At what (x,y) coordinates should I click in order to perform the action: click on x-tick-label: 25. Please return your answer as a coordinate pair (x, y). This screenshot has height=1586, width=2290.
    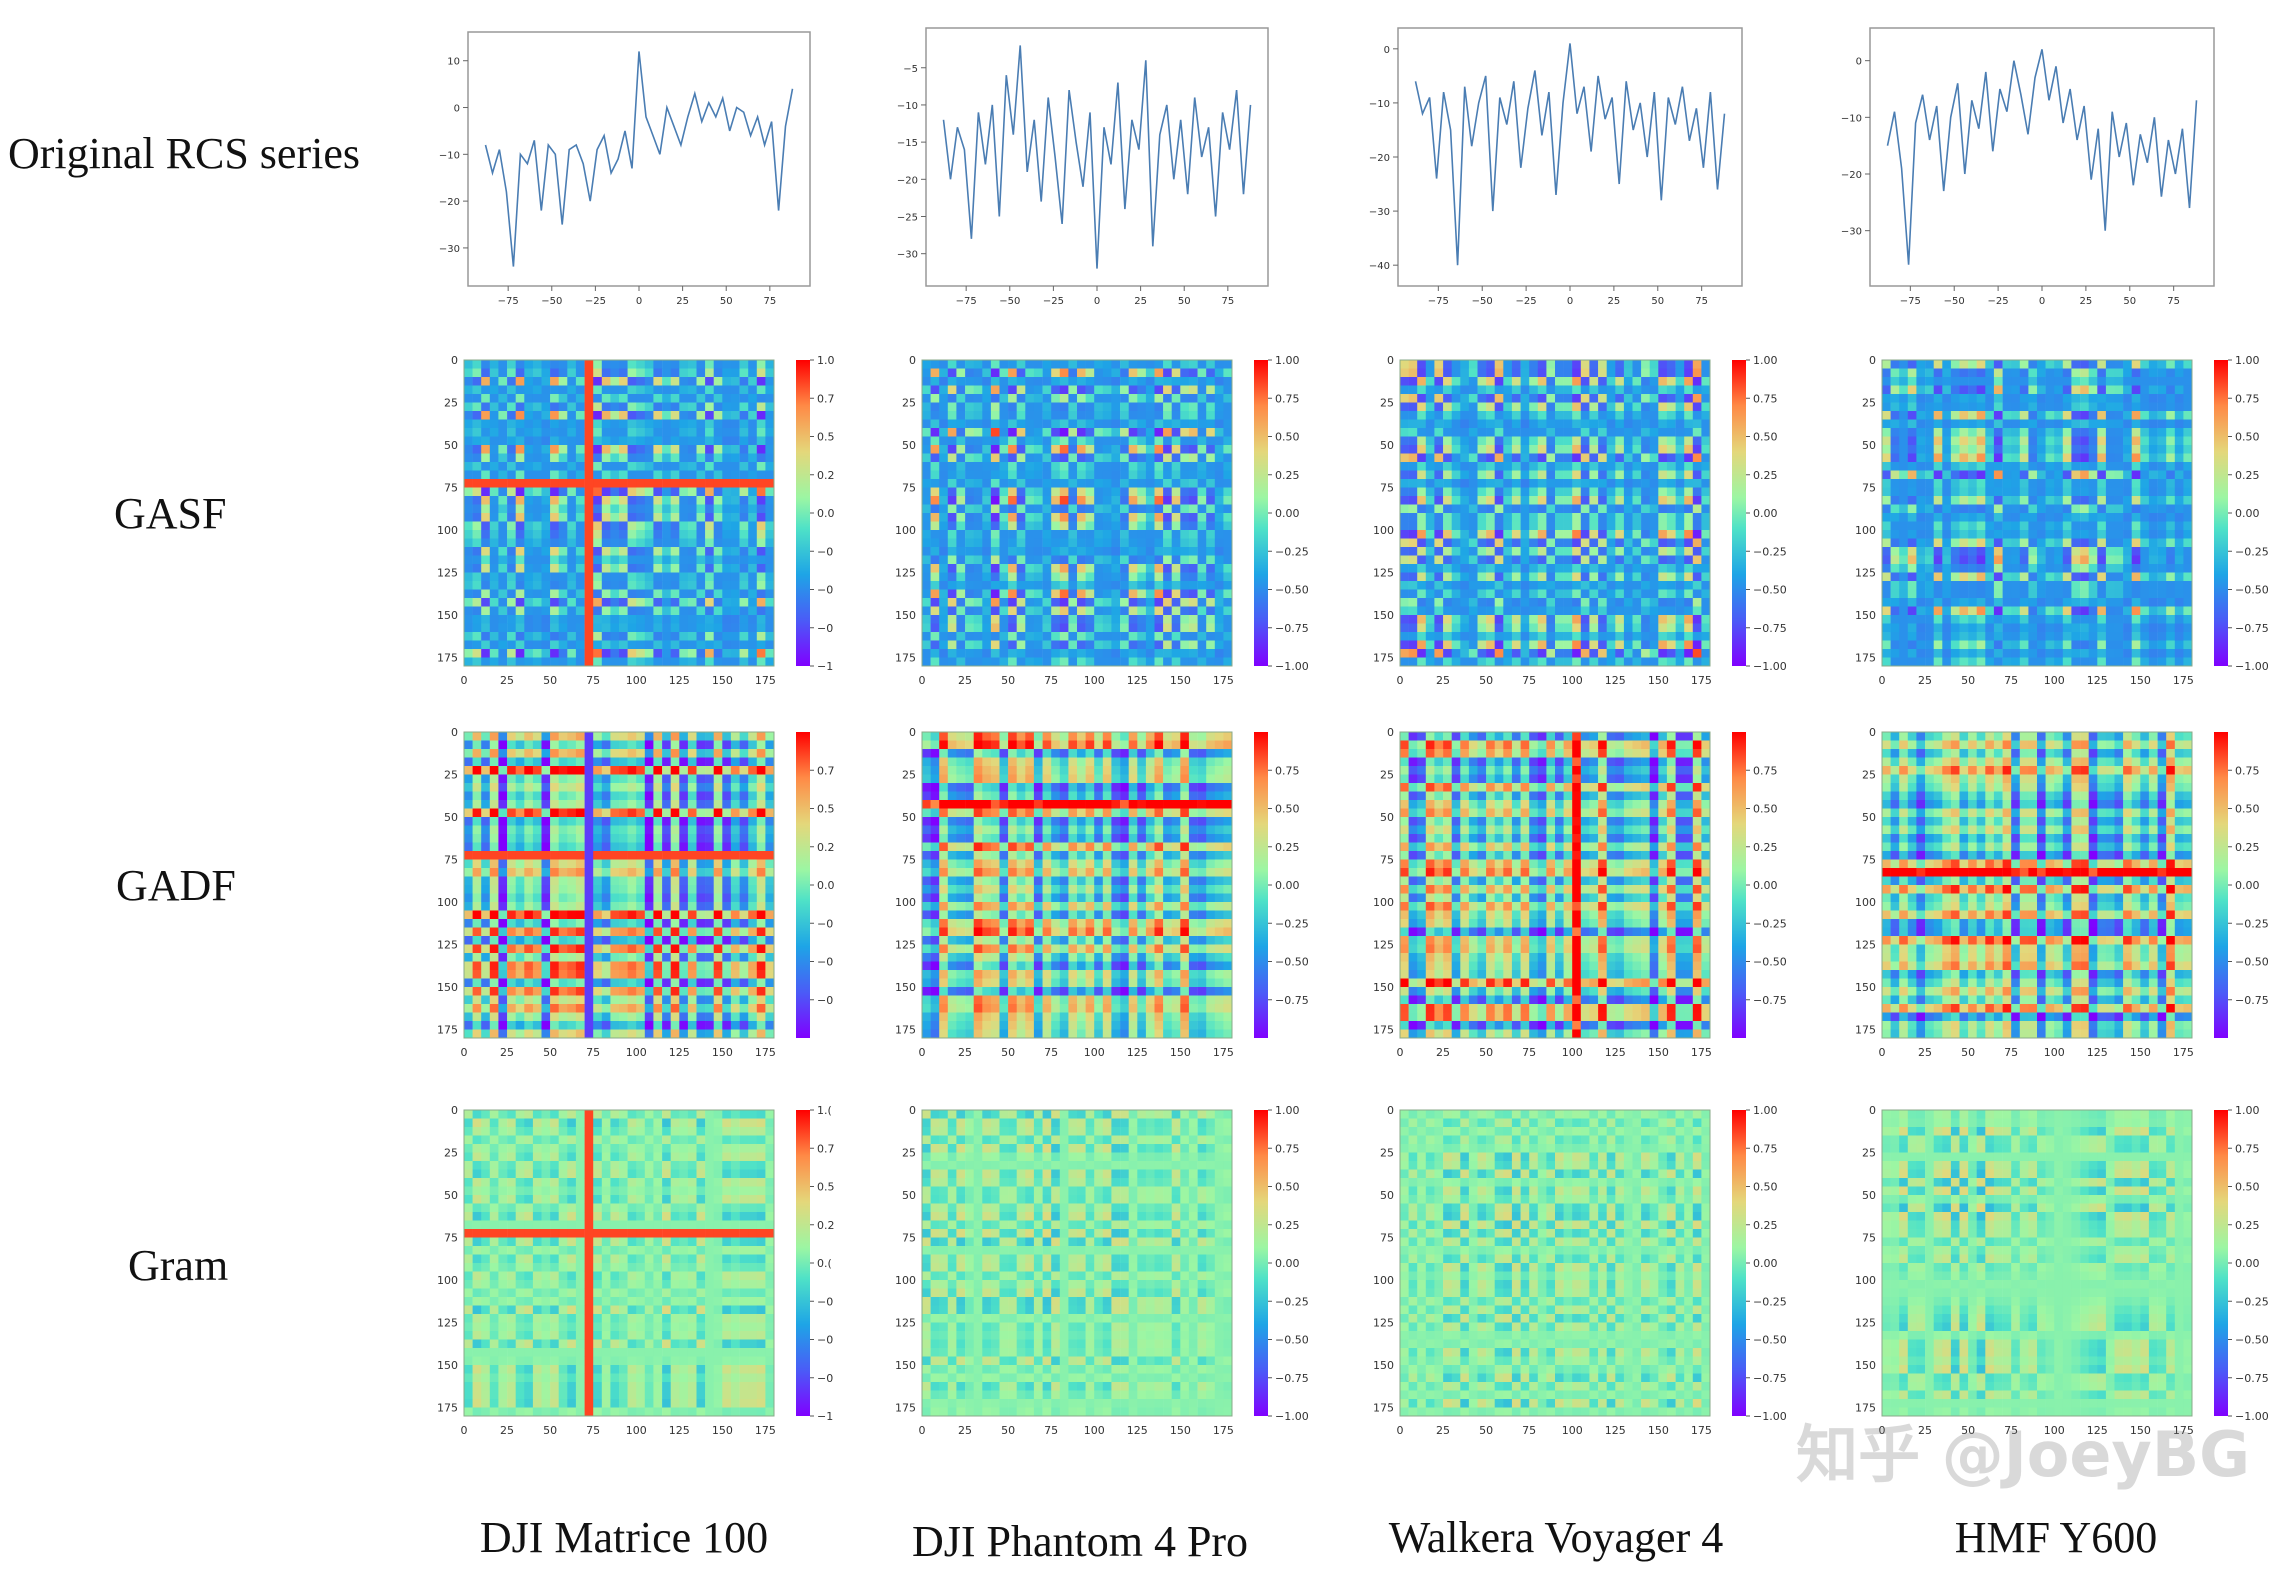
    Looking at the image, I should click on (682, 301).